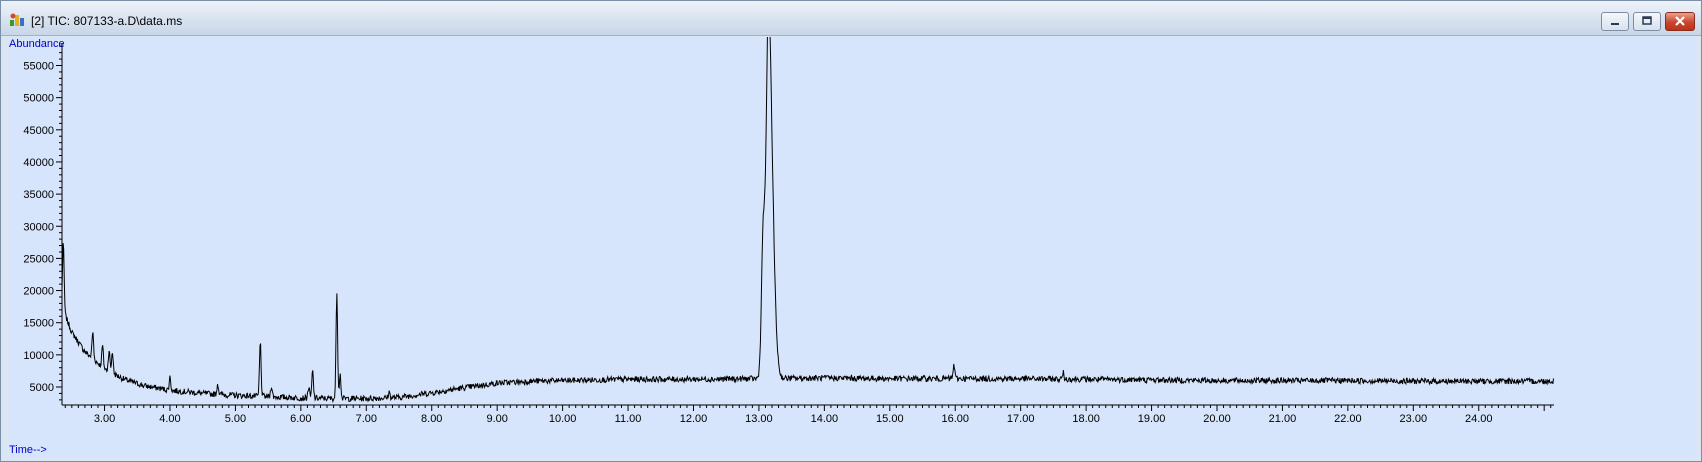 This screenshot has width=1702, height=462. Describe the element at coordinates (431, 419) in the screenshot. I see `x-tick-label: 8.00` at that location.